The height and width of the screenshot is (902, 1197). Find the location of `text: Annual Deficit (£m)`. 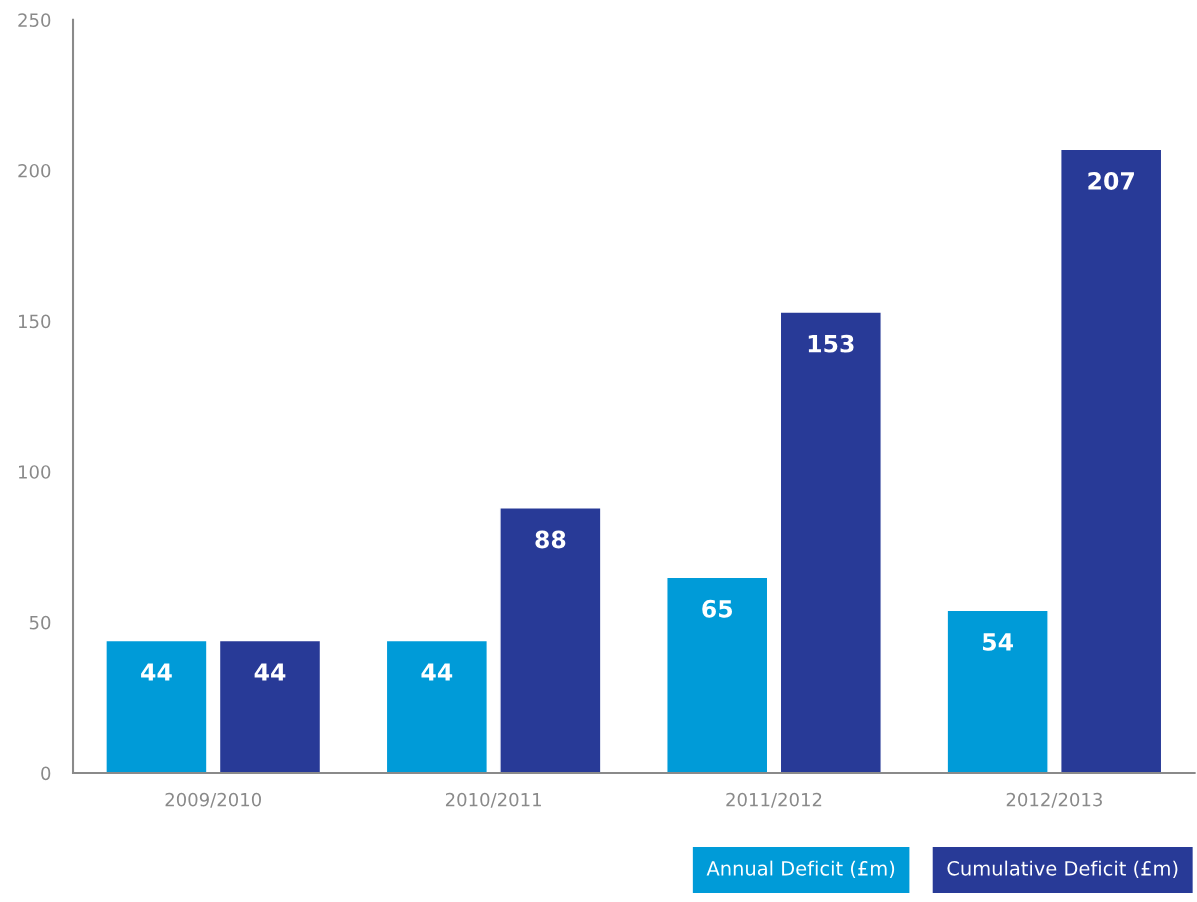

text: Annual Deficit (£m) is located at coordinates (800, 869).